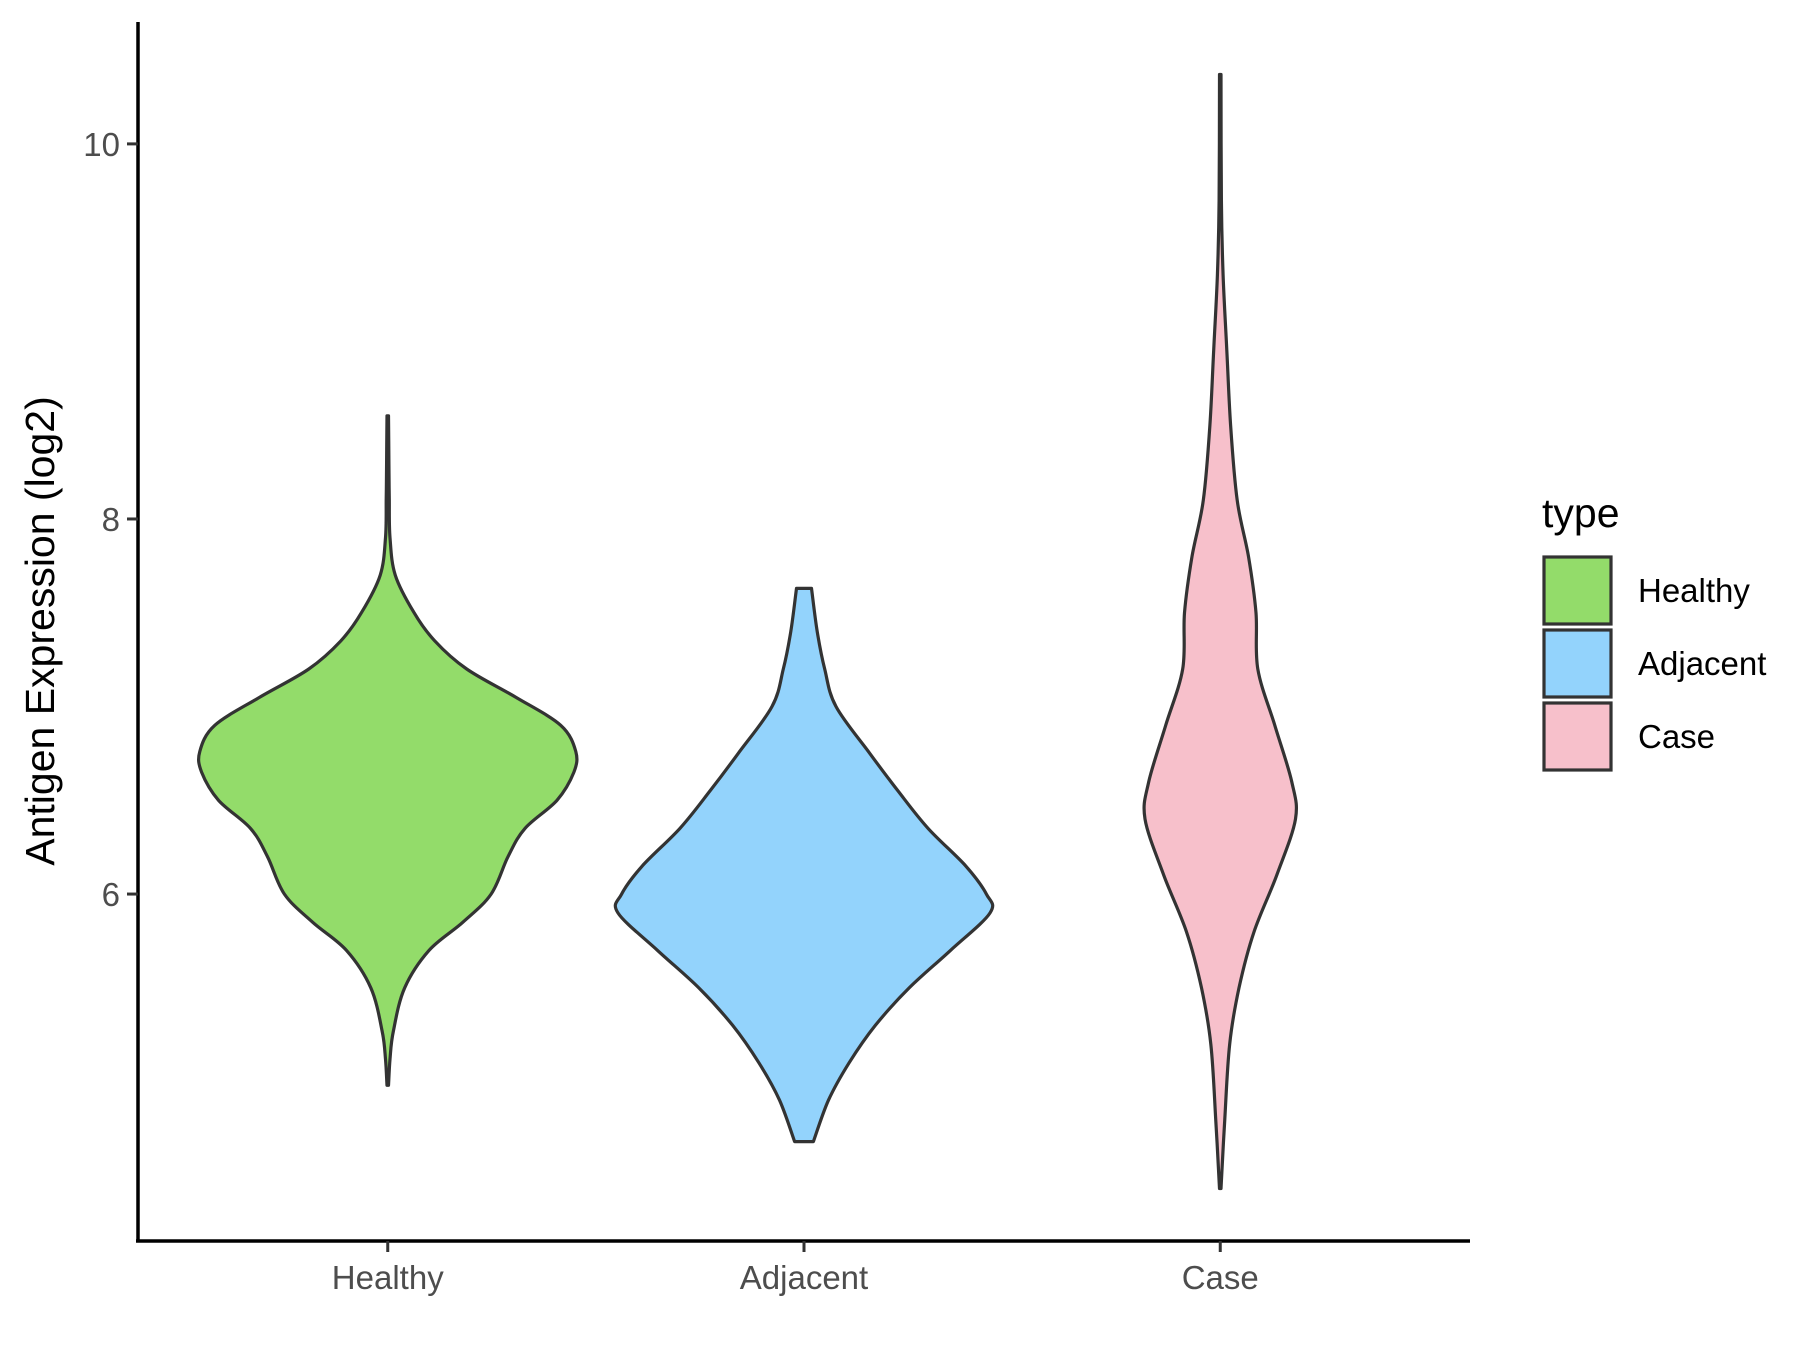 The image size is (1800, 1350). I want to click on x-axis-ticks: Healthy Adjacent Case, so click(795, 1268).